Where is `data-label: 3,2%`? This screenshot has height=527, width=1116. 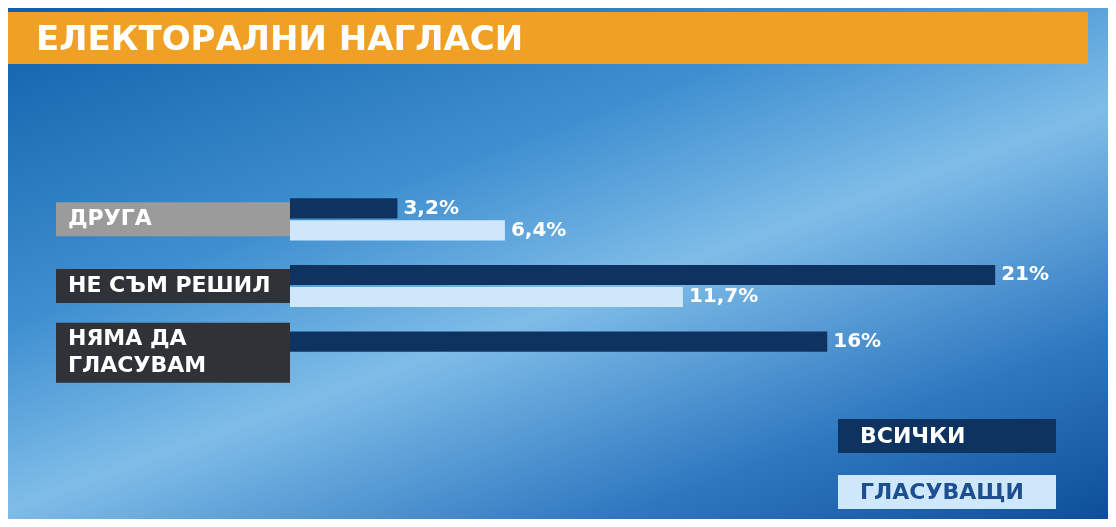 data-label: 3,2% is located at coordinates (431, 206).